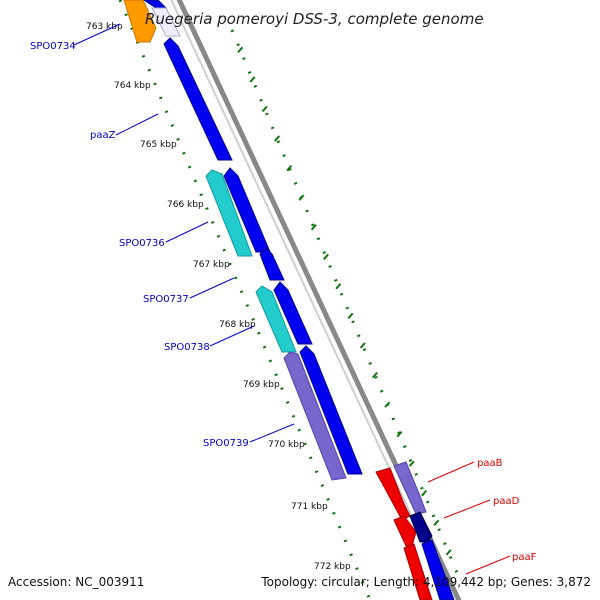 This screenshot has height=600, width=600. What do you see at coordinates (140, 21) in the screenshot?
I see `gene-spo0734` at bounding box center [140, 21].